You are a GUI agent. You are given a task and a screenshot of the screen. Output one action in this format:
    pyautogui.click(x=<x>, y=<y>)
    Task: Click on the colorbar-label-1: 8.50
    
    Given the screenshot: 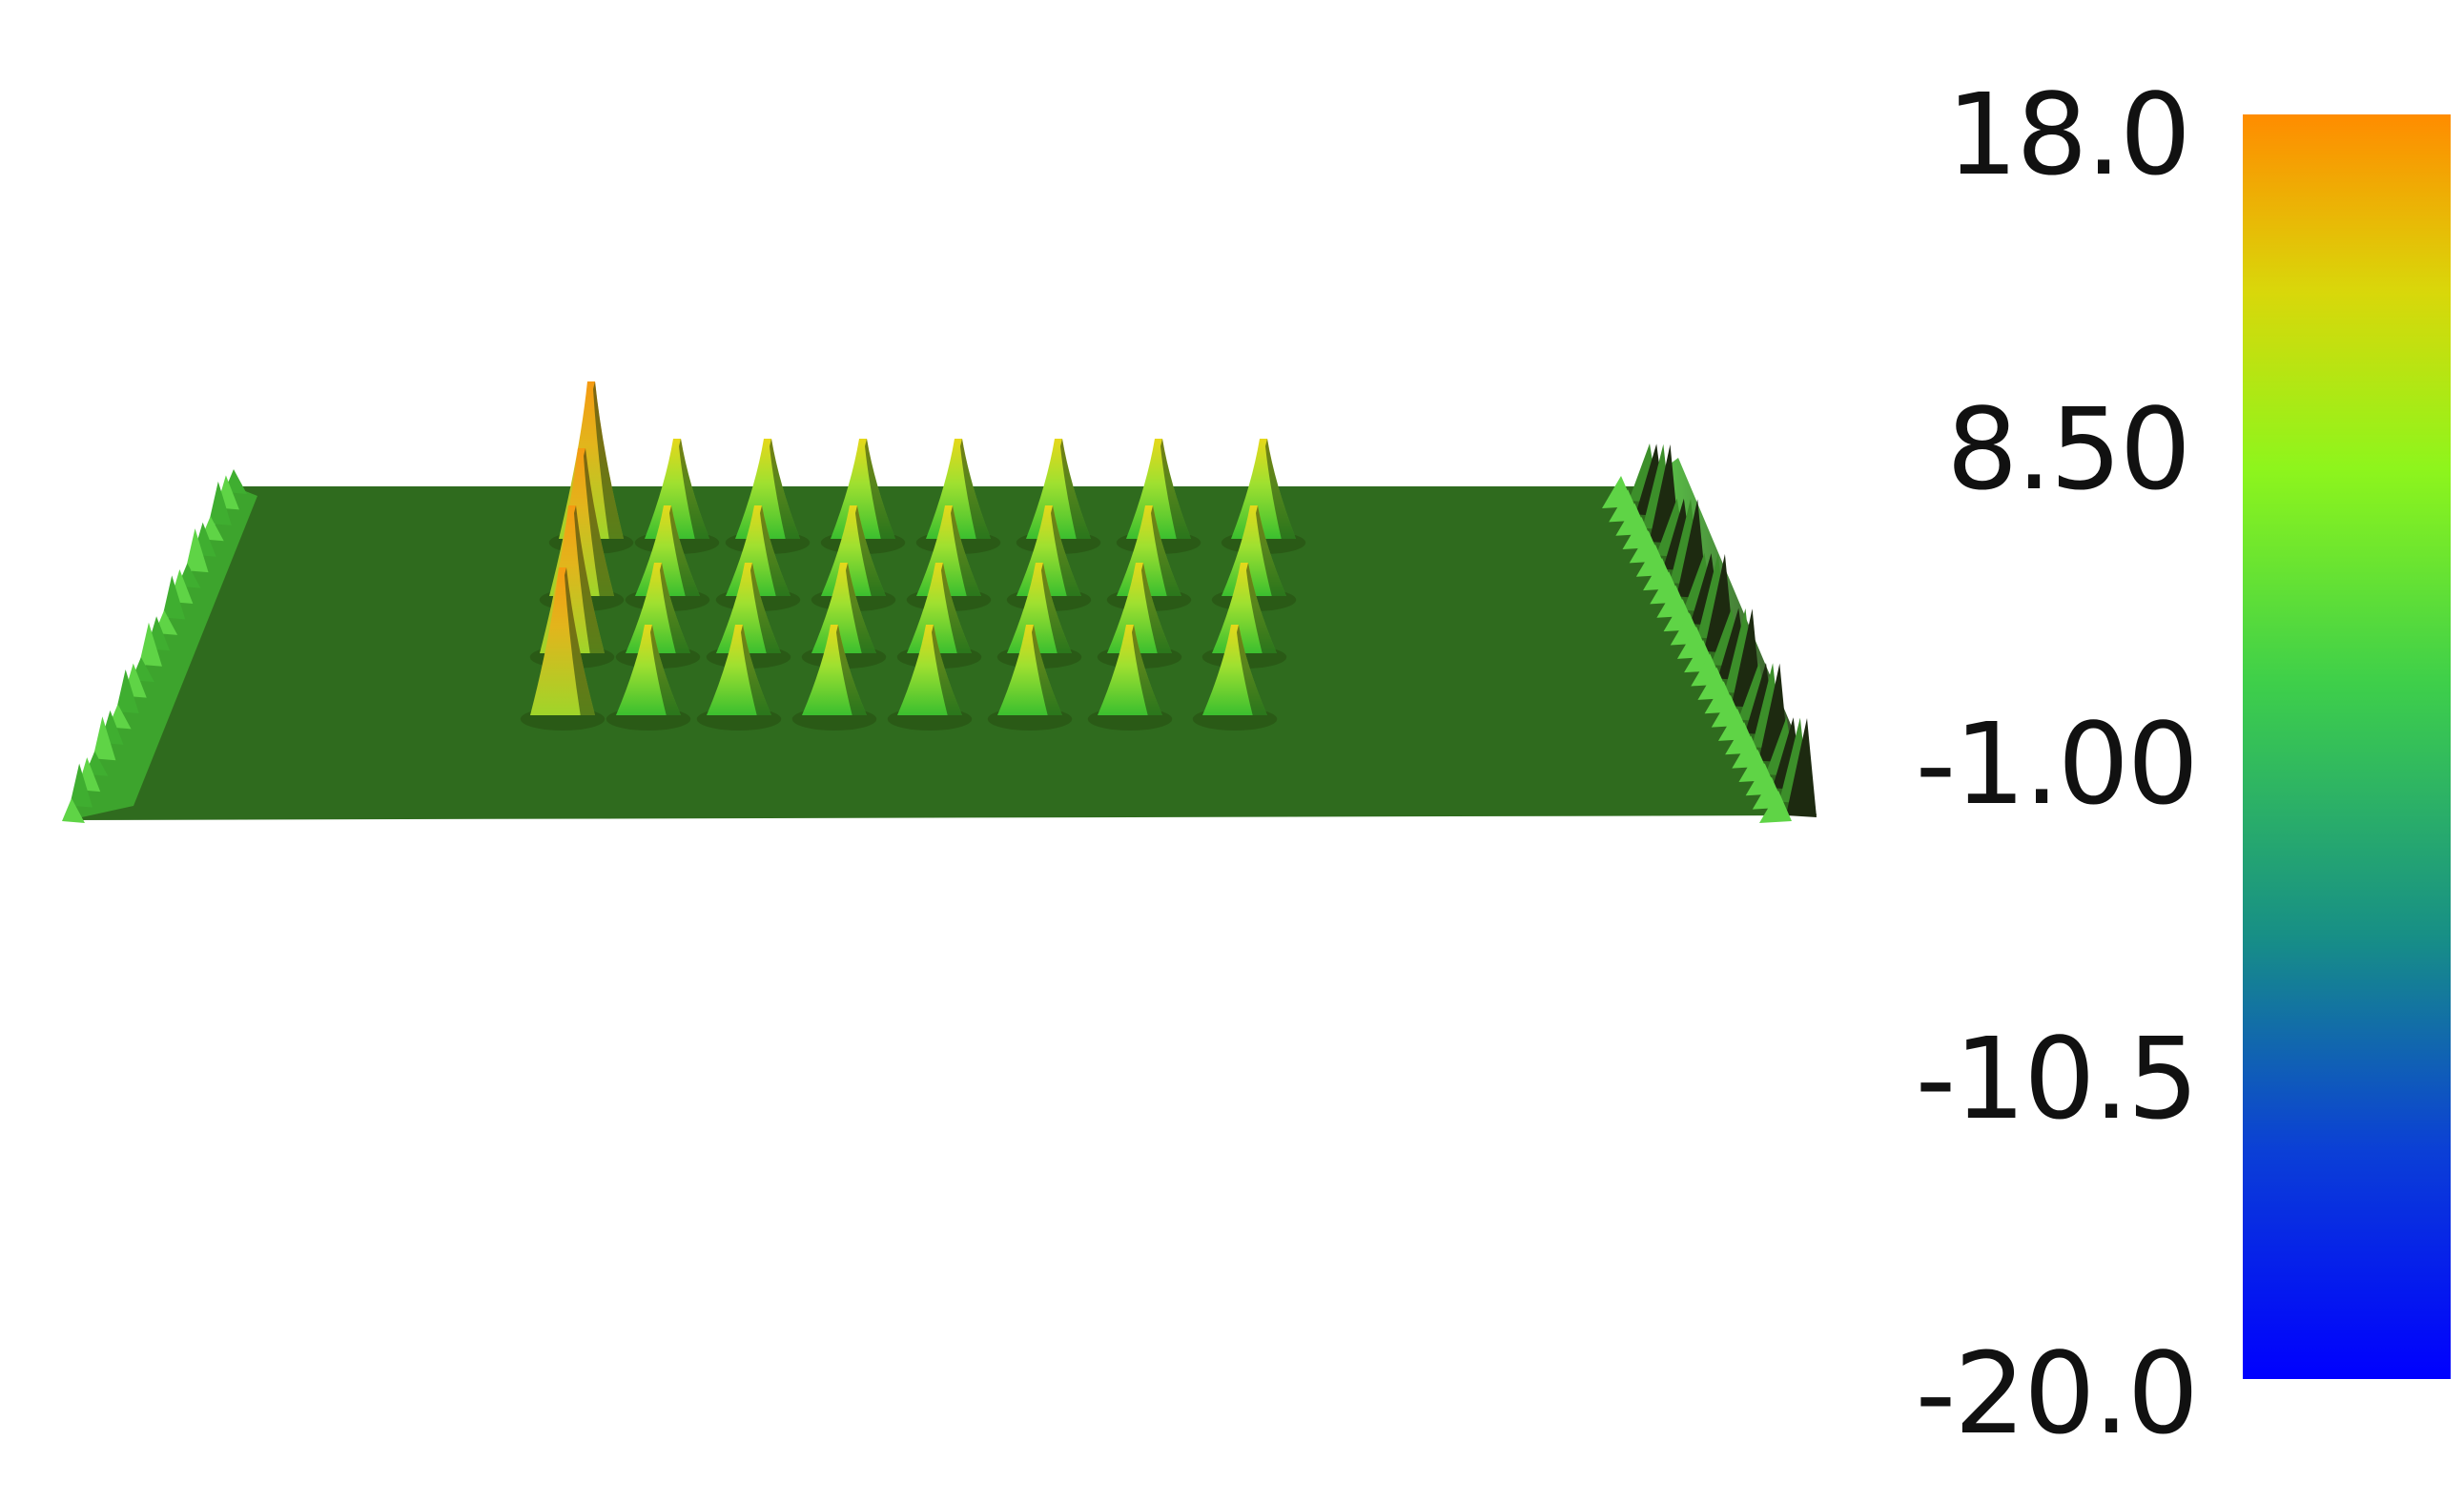 What is the action you would take?
    pyautogui.click(x=2068, y=449)
    